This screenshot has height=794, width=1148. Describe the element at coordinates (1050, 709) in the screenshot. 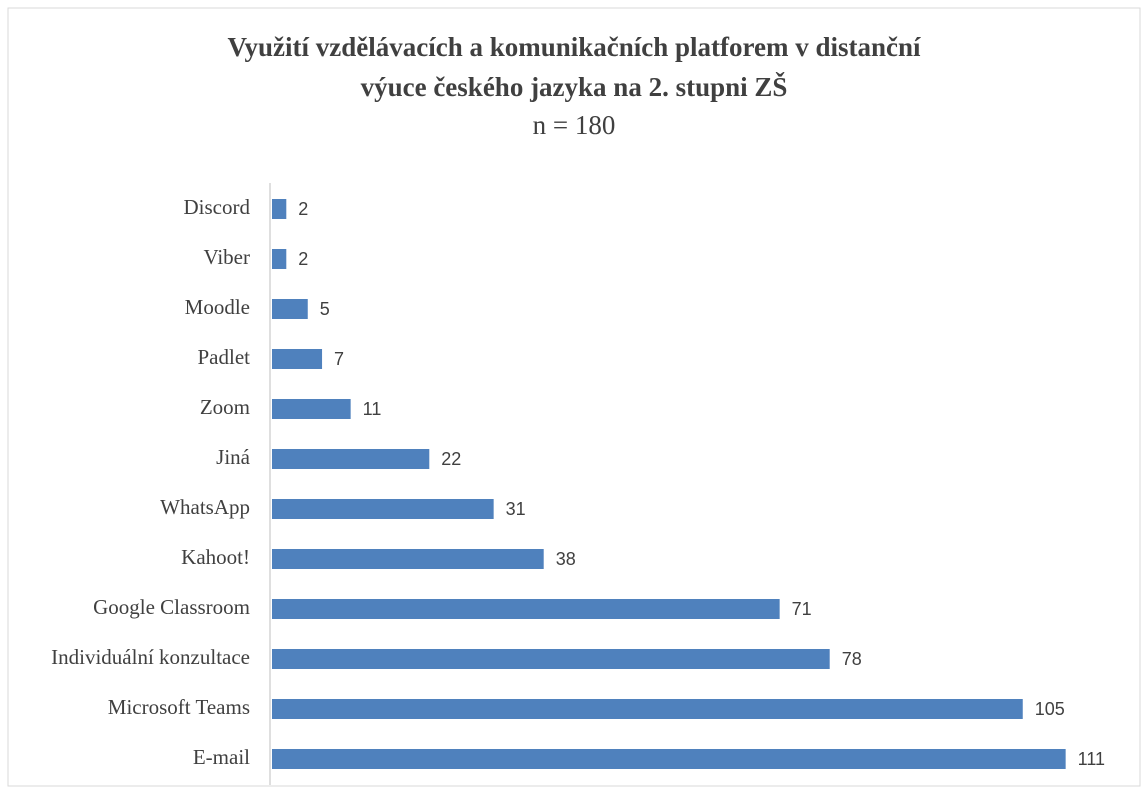

I see `data-label: 105` at that location.